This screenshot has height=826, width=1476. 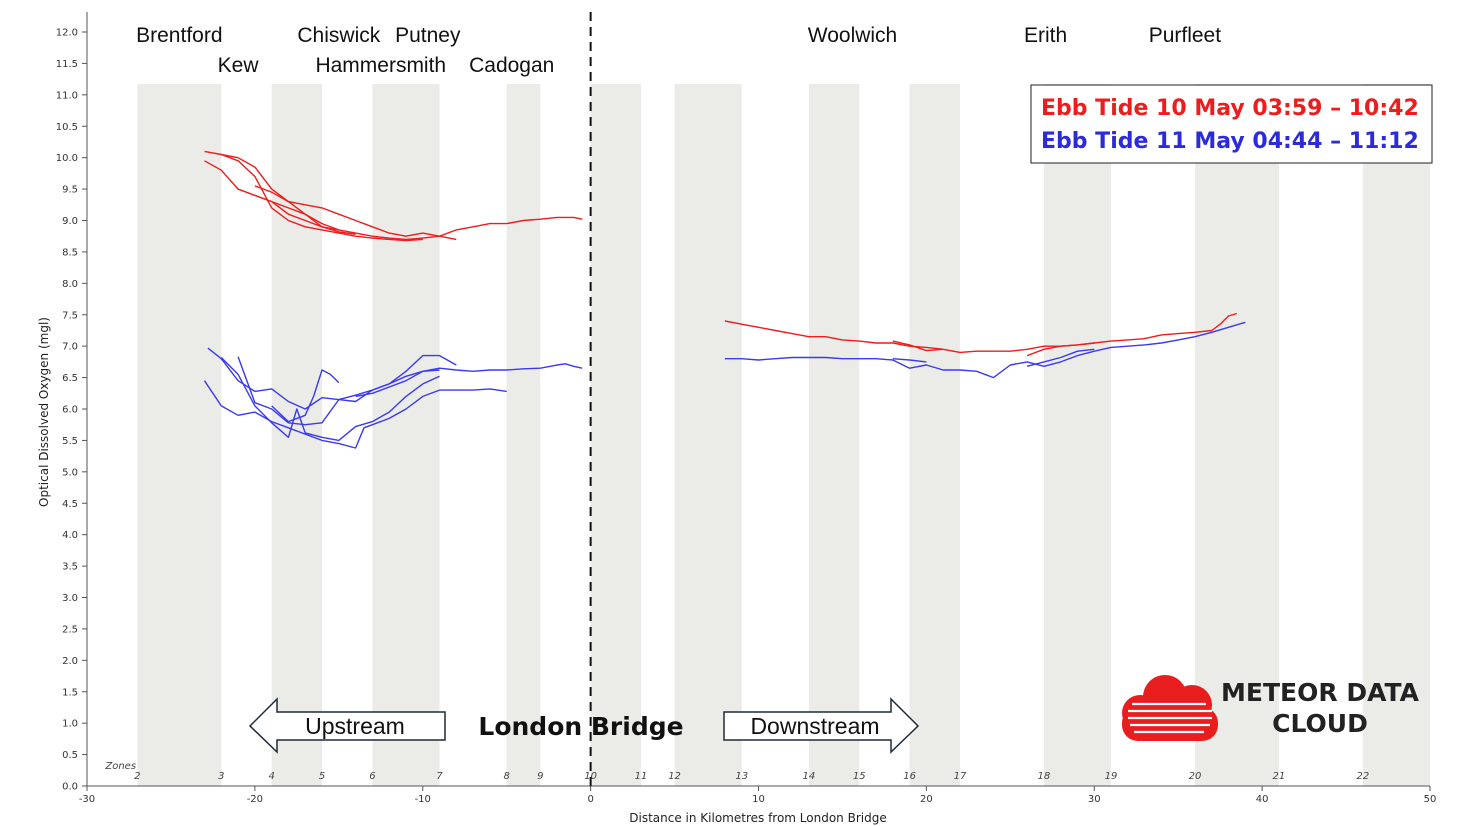 I want to click on zone-label: 5, so click(x=322, y=776).